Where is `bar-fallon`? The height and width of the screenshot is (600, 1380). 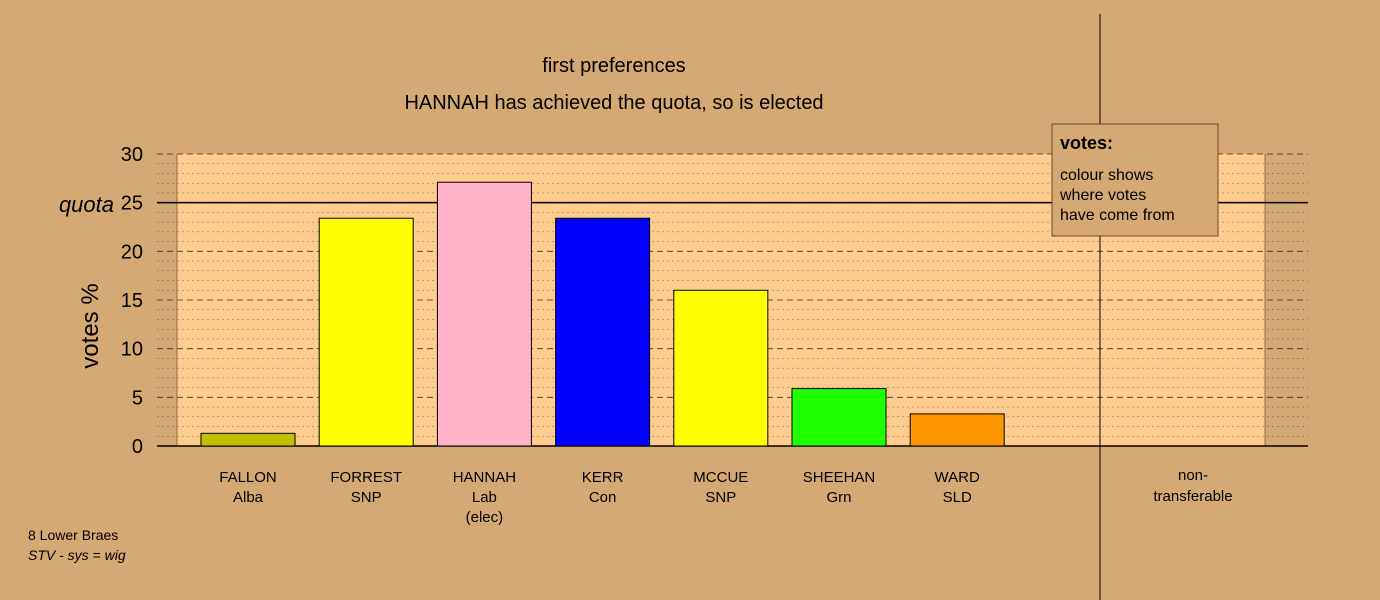 bar-fallon is located at coordinates (248, 439).